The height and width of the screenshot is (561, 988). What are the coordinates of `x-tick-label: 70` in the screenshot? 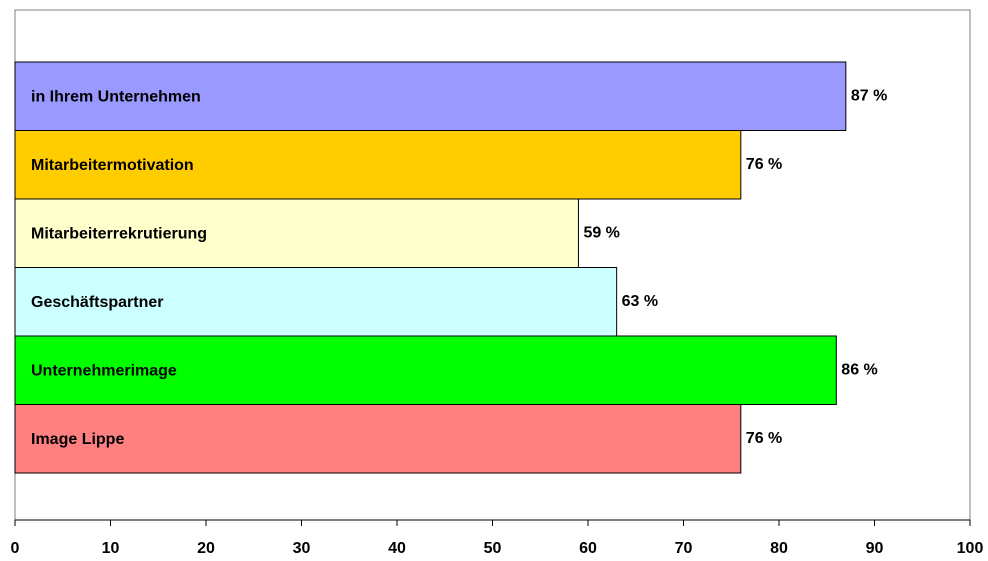 It's located at (684, 548).